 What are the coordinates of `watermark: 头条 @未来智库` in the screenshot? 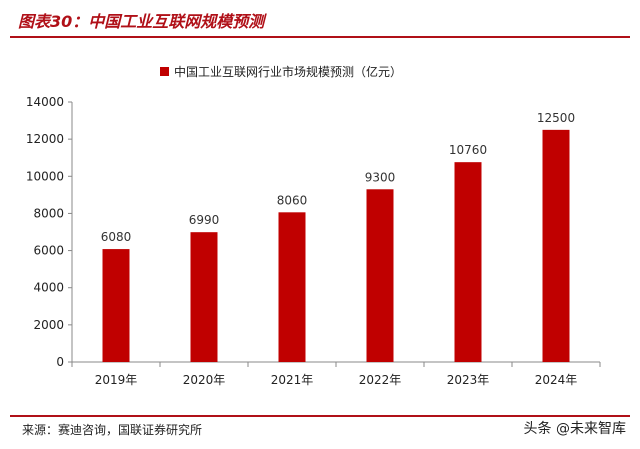 It's located at (574, 429).